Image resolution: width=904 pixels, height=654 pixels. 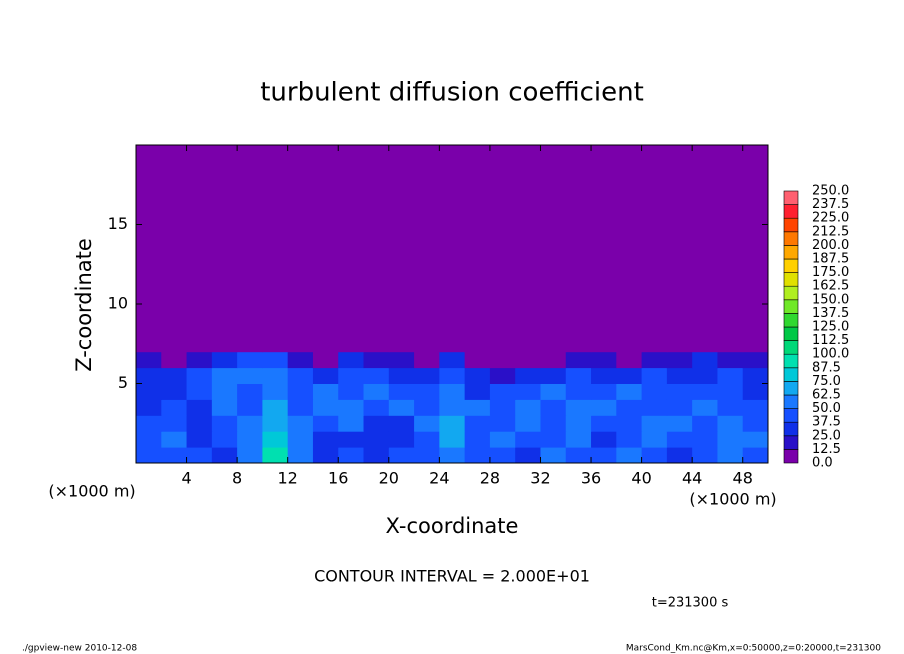 What do you see at coordinates (822, 463) in the screenshot?
I see `colorbar-label: 0.0` at bounding box center [822, 463].